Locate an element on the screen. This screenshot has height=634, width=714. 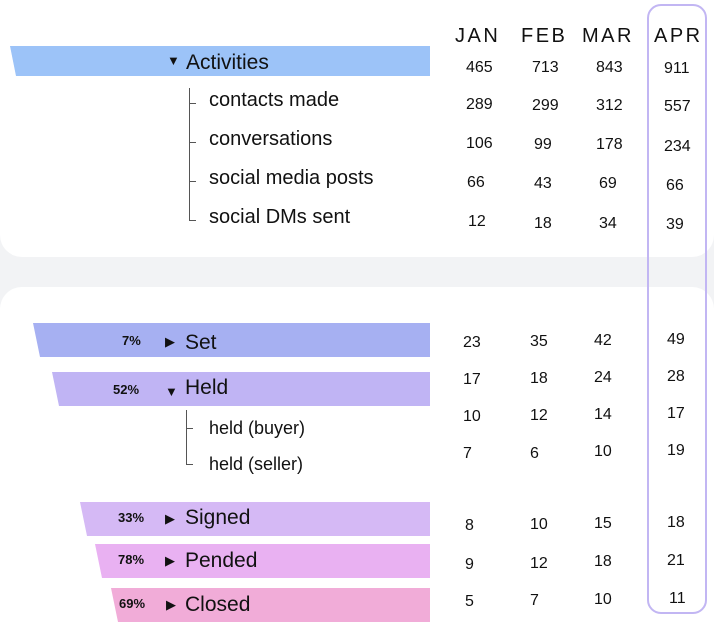
set-band-shape is located at coordinates (231, 340).